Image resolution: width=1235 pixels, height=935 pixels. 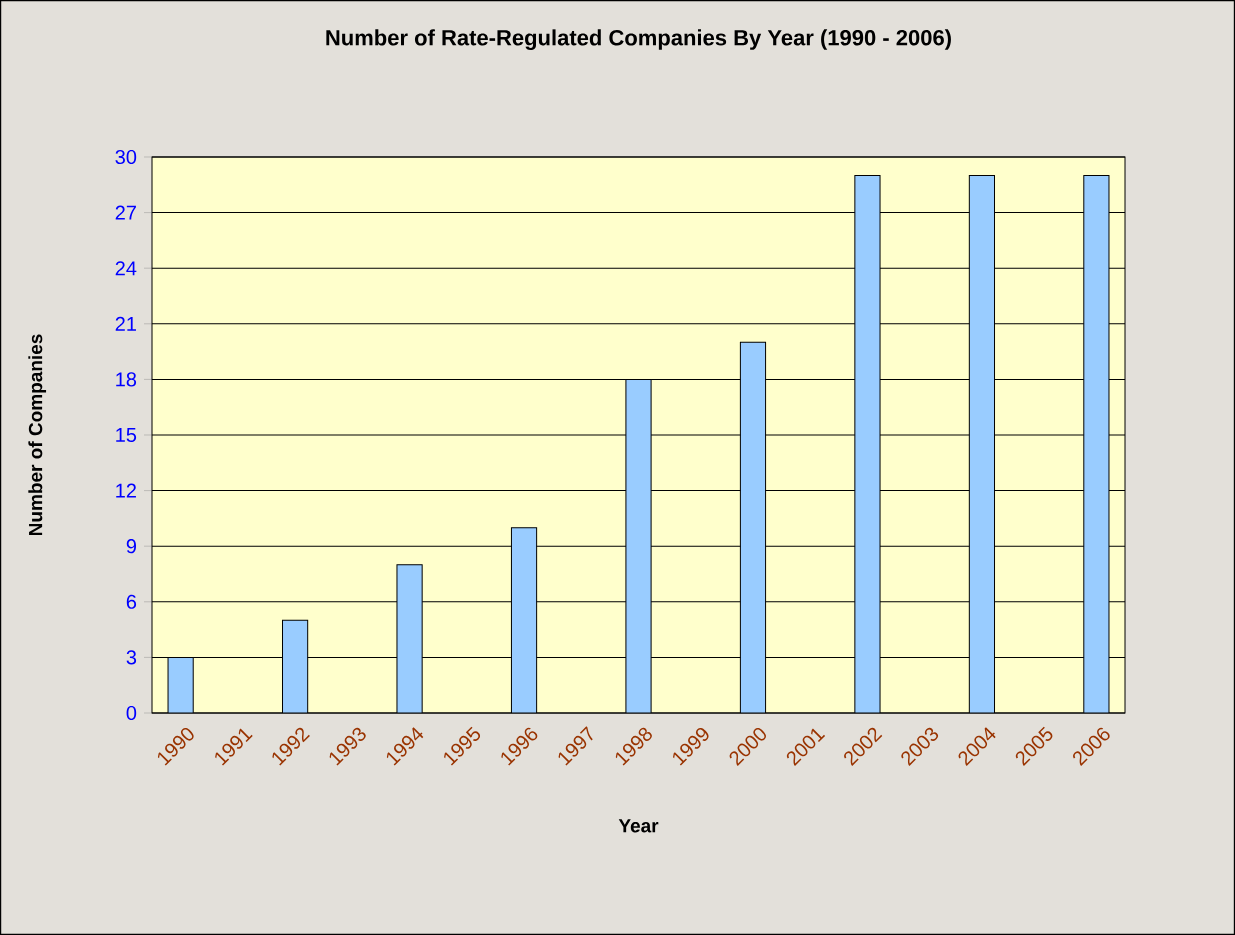 I want to click on y-tick-label: 15, so click(x=126, y=435).